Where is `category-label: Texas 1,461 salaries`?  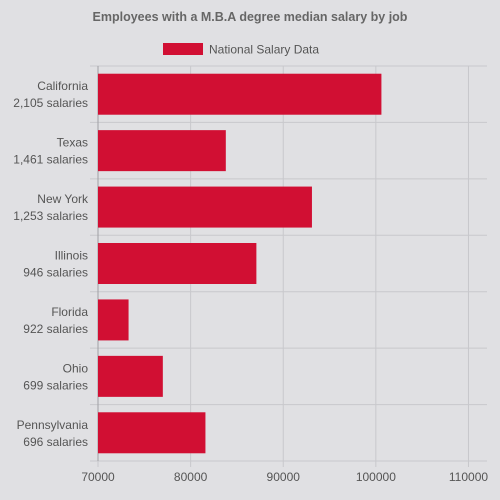
category-label: Texas 1,461 salaries is located at coordinates (50, 151).